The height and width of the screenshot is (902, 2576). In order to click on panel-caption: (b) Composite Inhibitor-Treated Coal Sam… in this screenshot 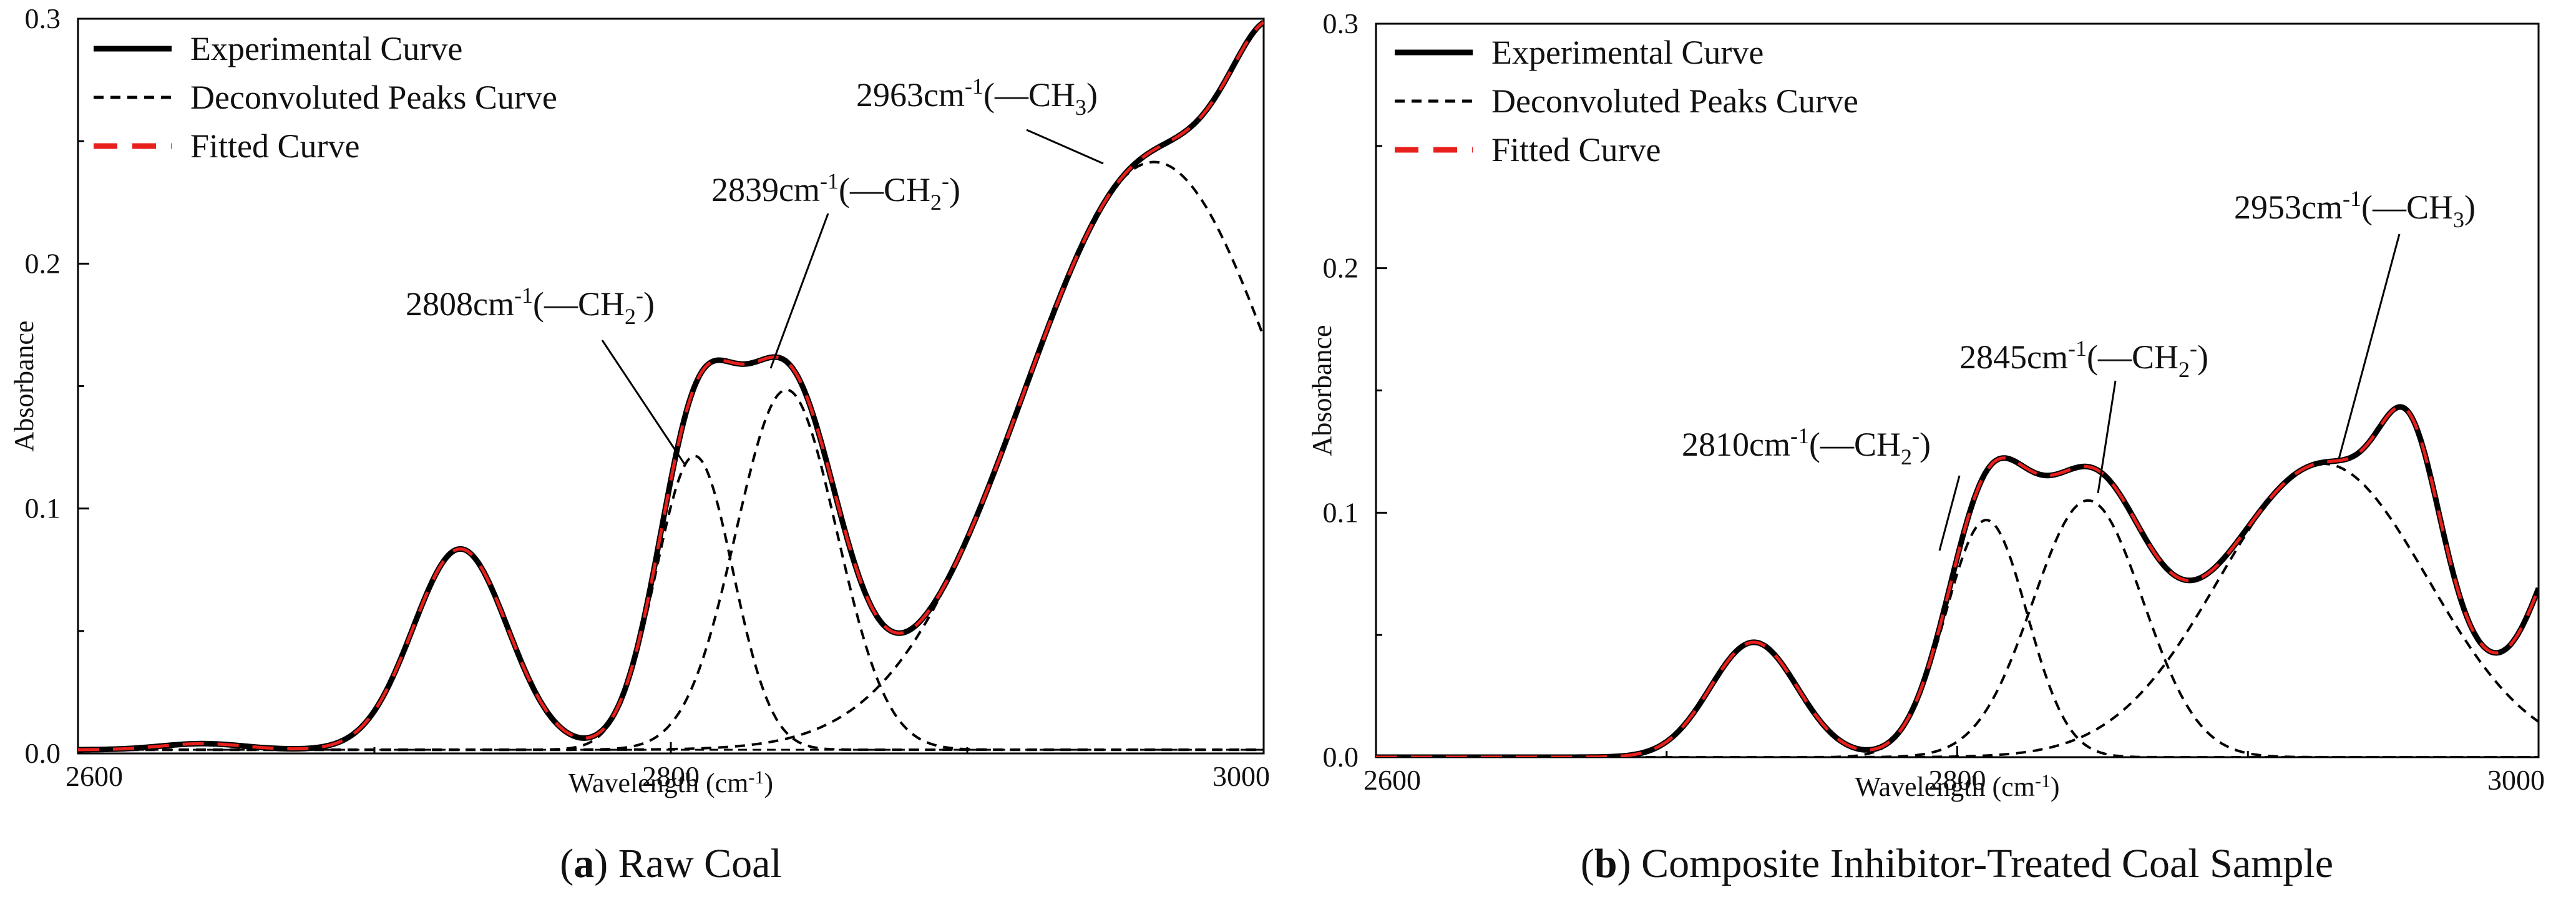, I will do `click(1957, 863)`.